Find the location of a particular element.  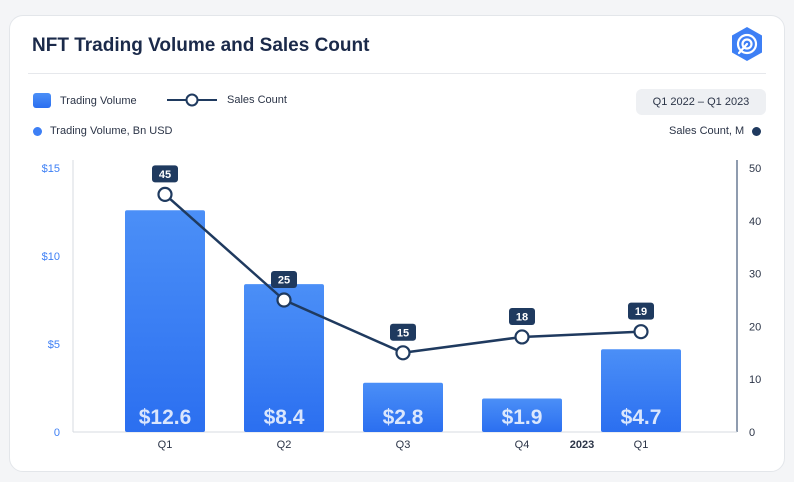

legend-trading-volume: Trading Volume is located at coordinates (85, 100).